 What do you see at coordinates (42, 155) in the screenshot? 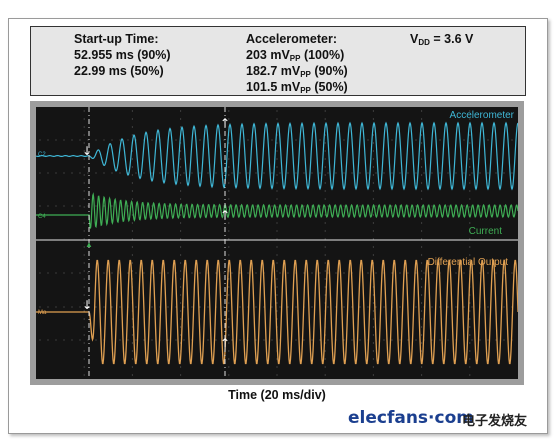
I see `channel-marker-c2: C2` at bounding box center [42, 155].